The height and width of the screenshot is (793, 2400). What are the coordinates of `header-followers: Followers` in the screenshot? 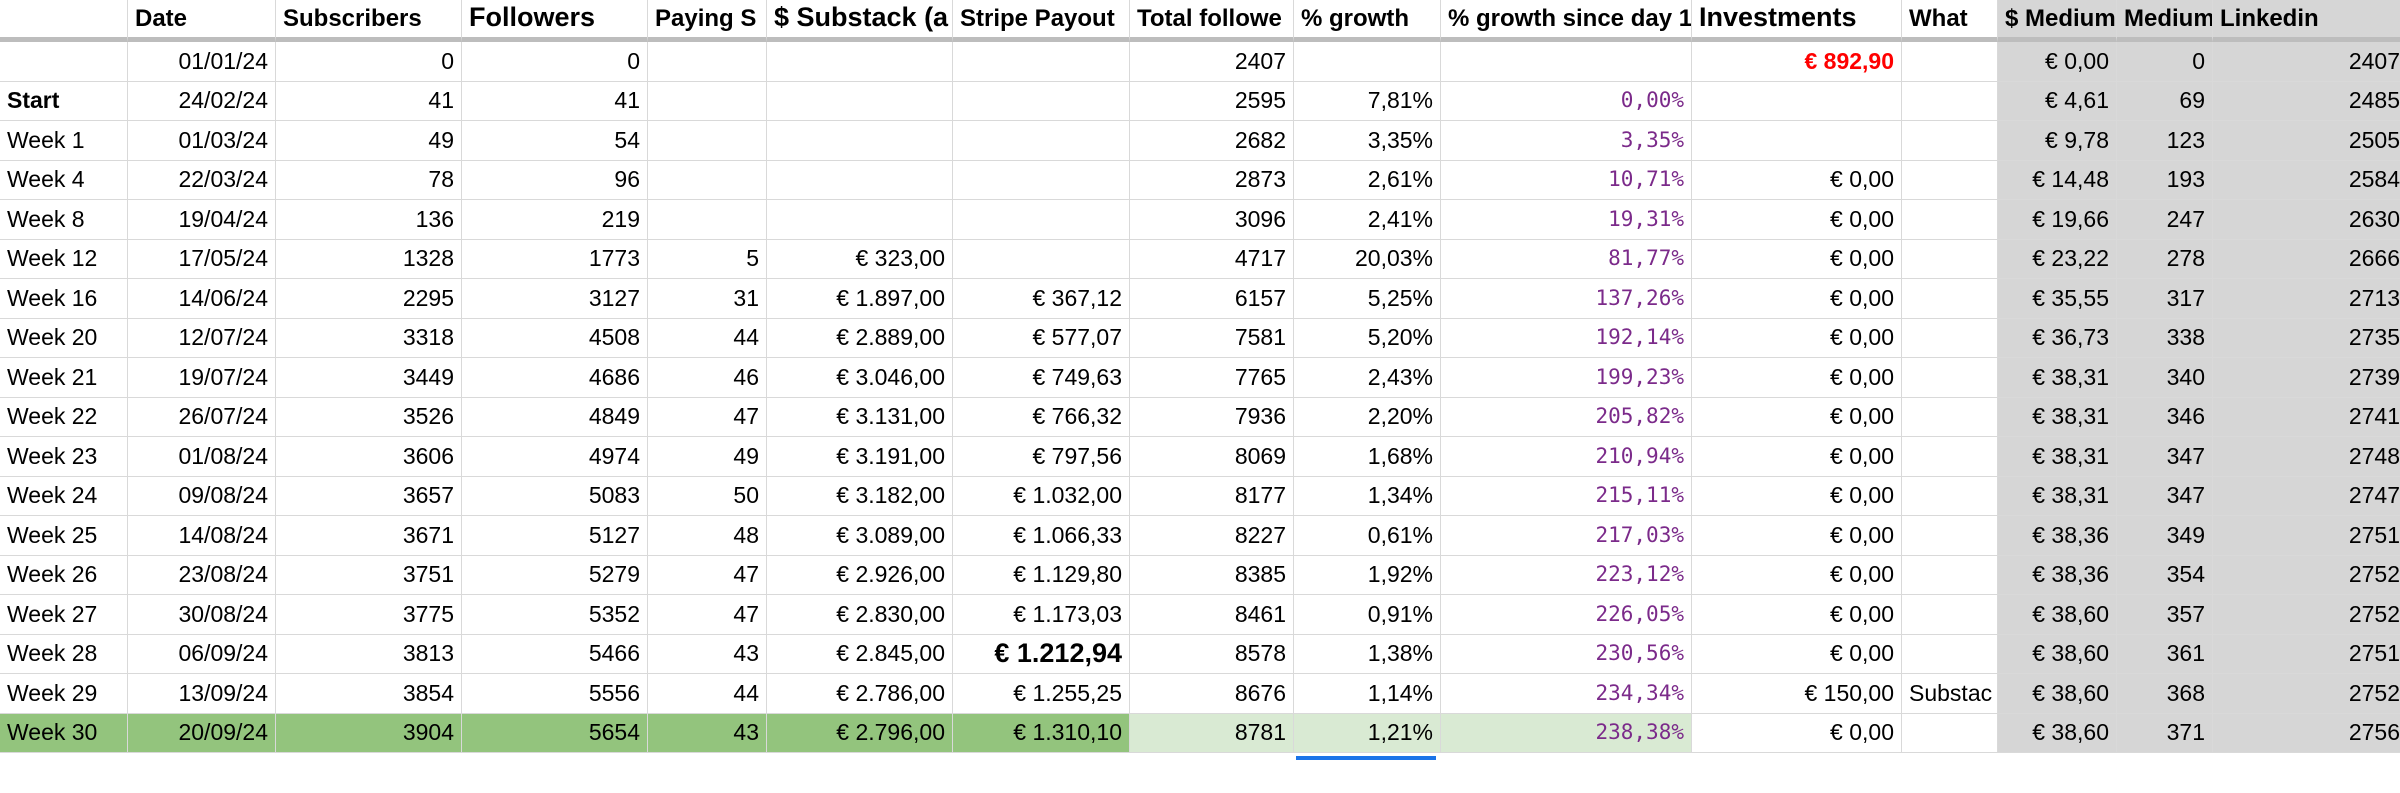 It's located at (555, 21).